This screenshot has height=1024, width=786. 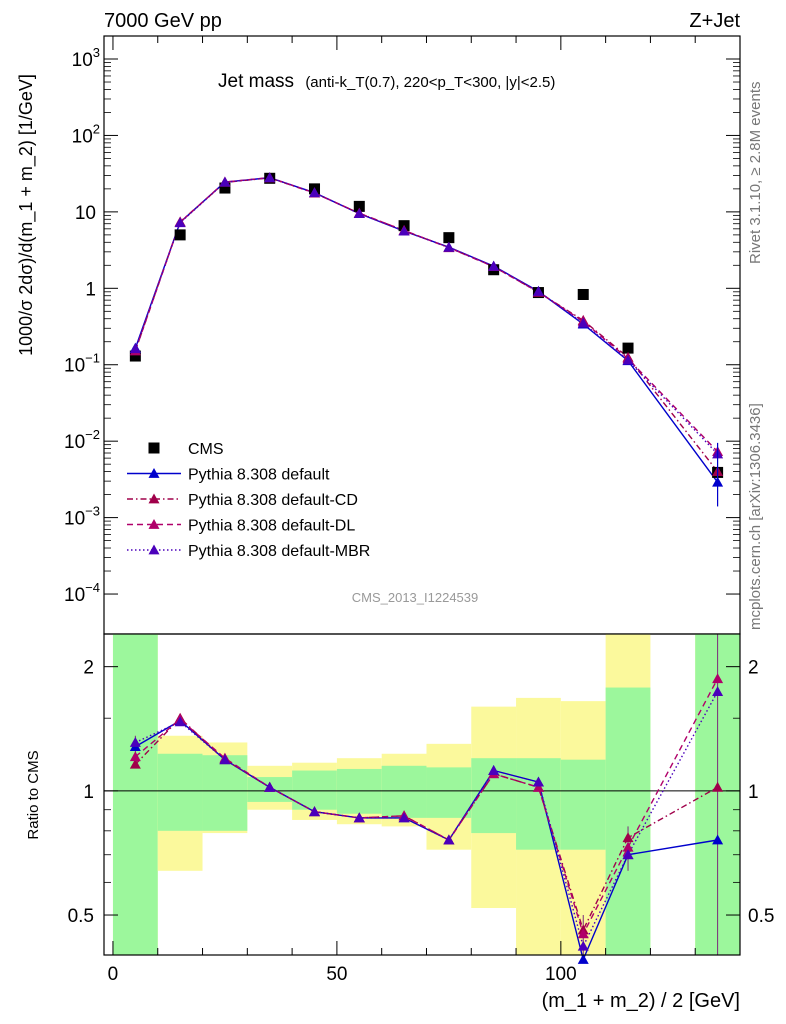 What do you see at coordinates (88, 792) in the screenshot?
I see `ratio-ytick-label-left: 1` at bounding box center [88, 792].